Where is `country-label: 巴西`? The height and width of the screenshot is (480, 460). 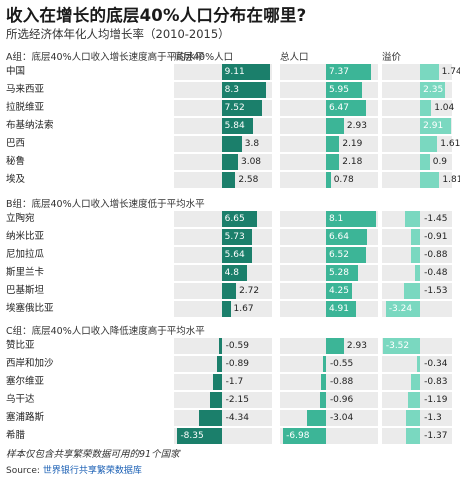 country-label: 巴西 is located at coordinates (16, 143).